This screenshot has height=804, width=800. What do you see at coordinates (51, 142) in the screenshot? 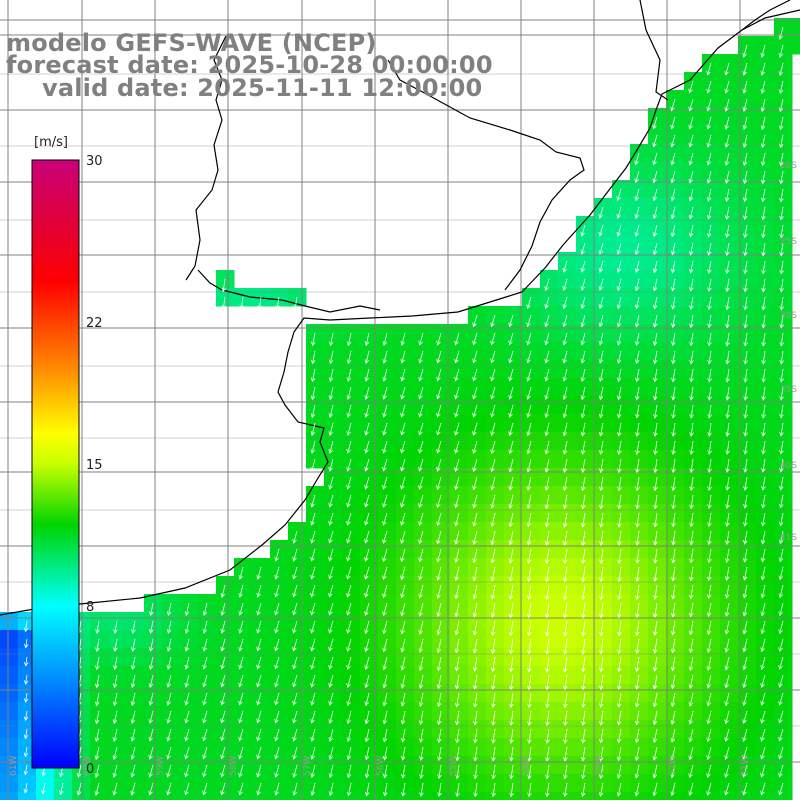
I see `colorbar-unit: [m/s]` at bounding box center [51, 142].